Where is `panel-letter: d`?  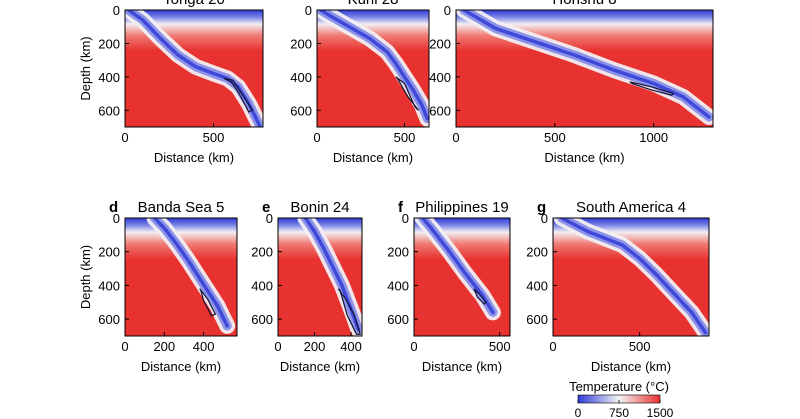
panel-letter: d is located at coordinates (113, 207).